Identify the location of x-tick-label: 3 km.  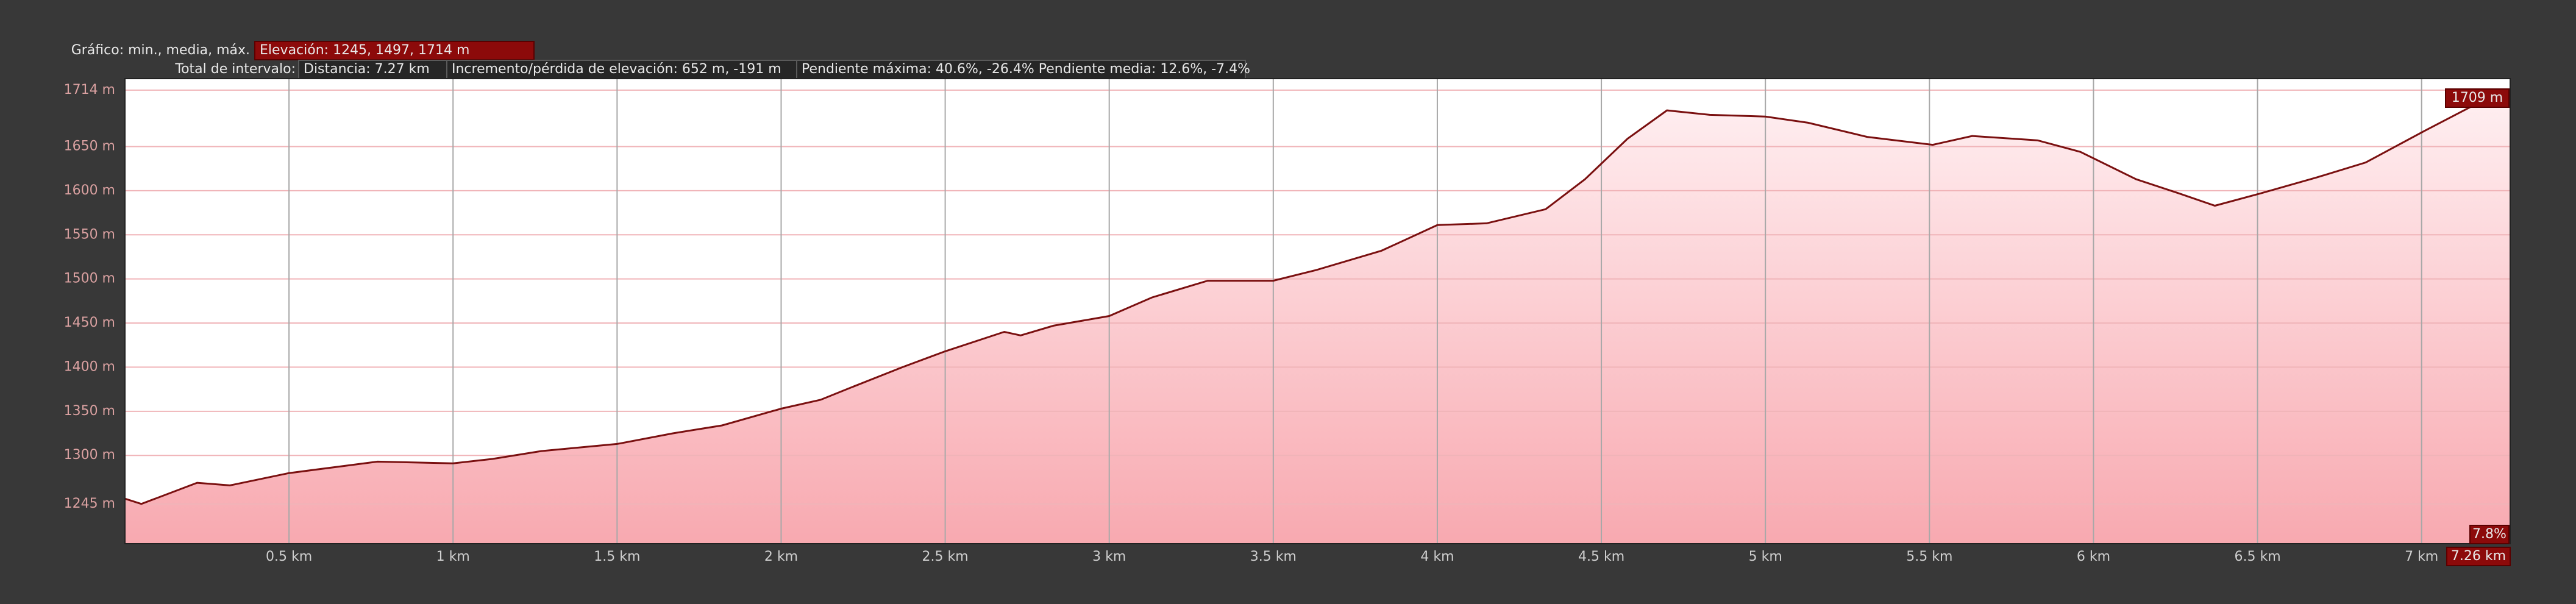
(1109, 556).